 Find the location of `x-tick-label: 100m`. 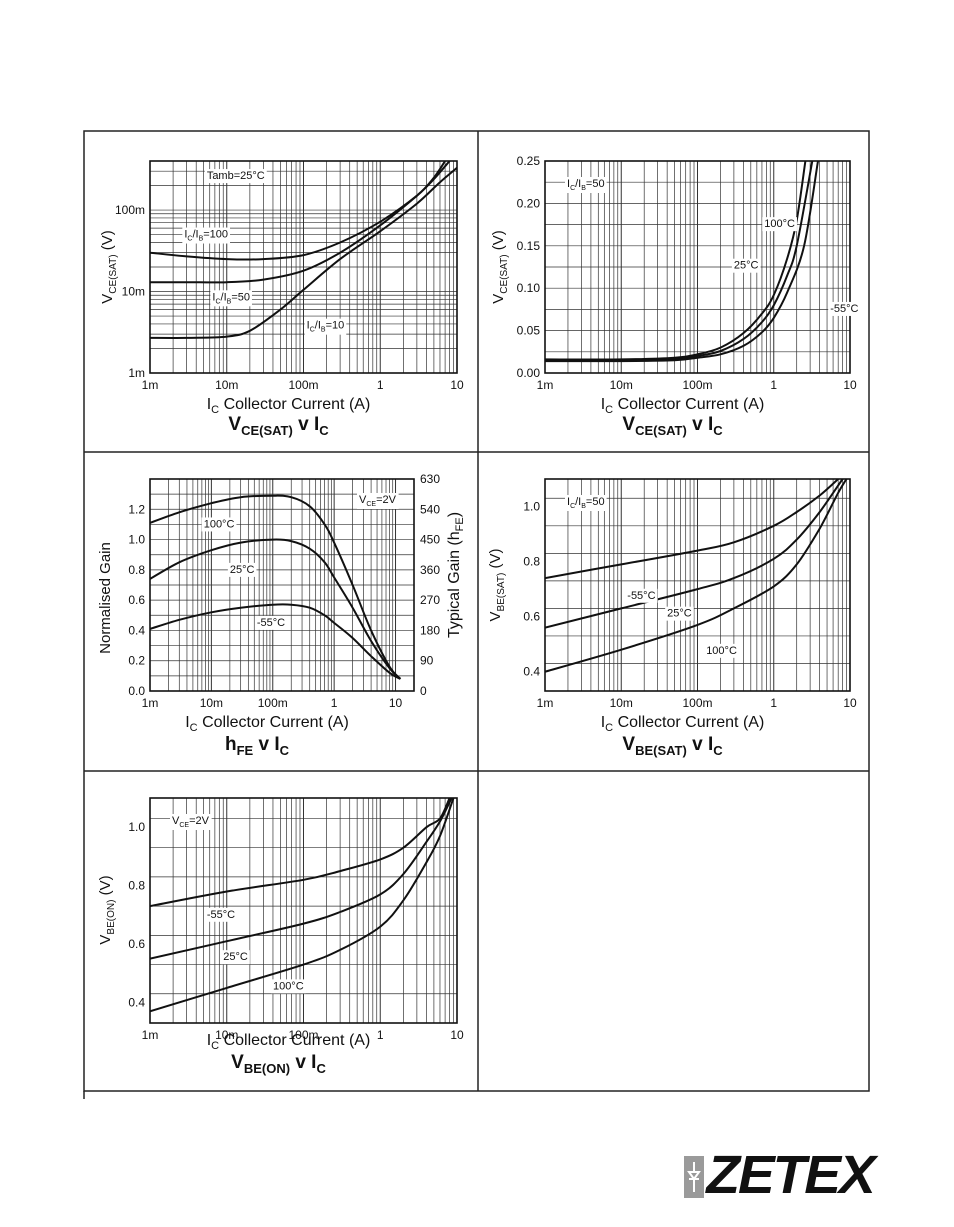

x-tick-label: 100m is located at coordinates (697, 703).